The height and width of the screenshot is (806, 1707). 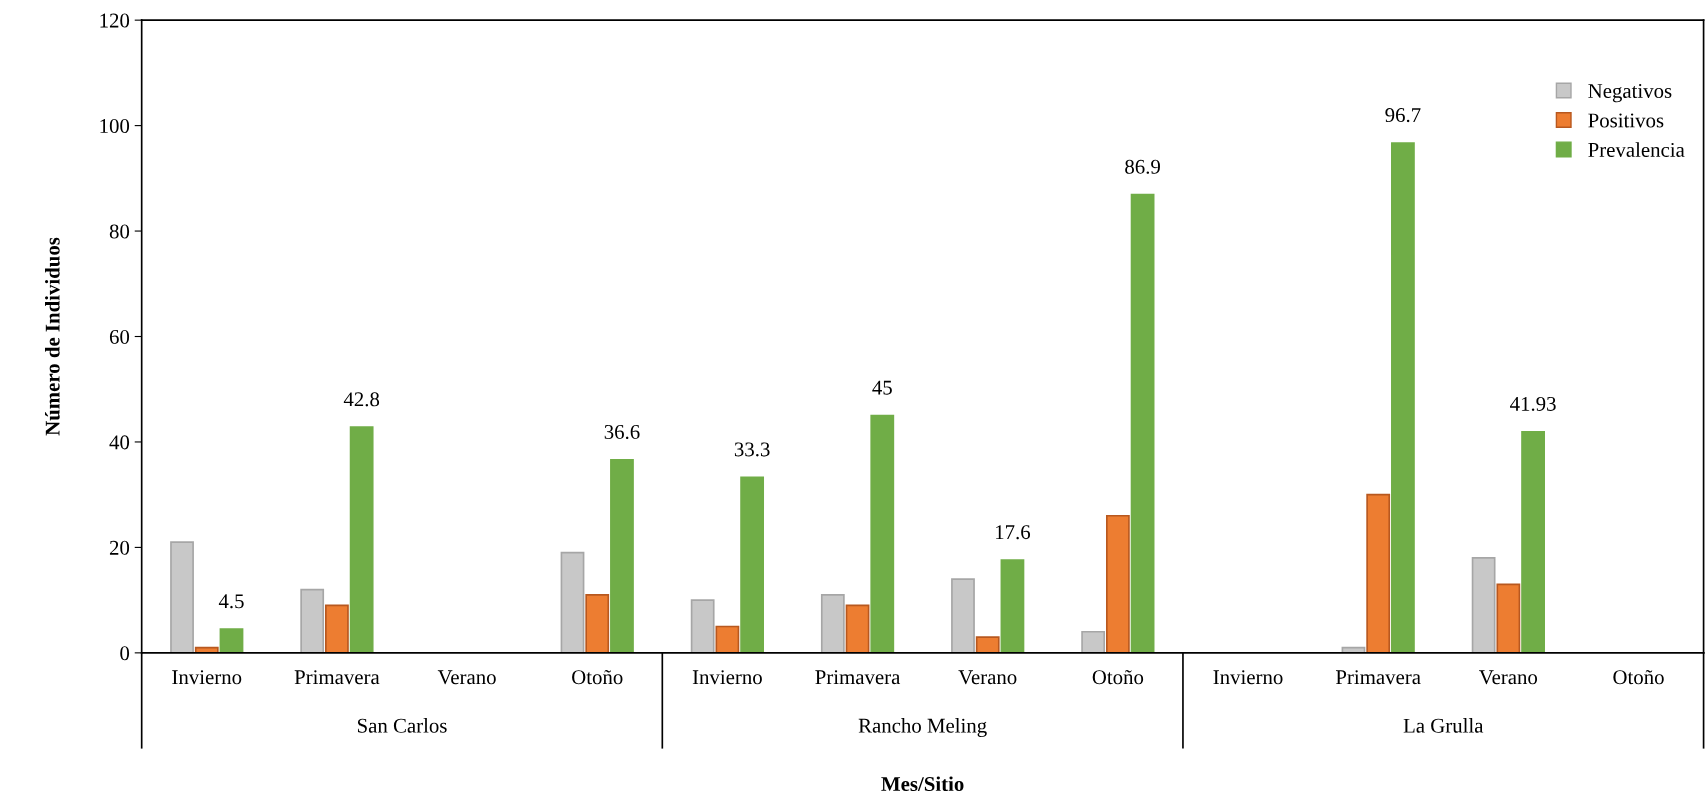 I want to click on legend-label: Positivos, so click(x=1626, y=120).